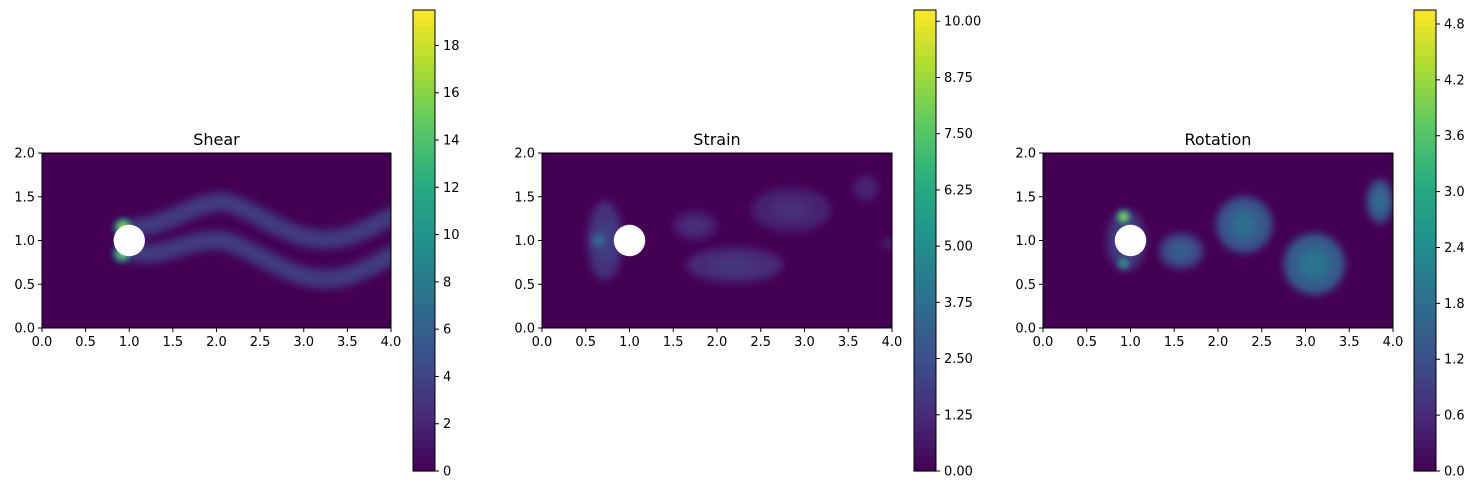  What do you see at coordinates (1025, 241) in the screenshot?
I see `y-tick-label: 1.0` at bounding box center [1025, 241].